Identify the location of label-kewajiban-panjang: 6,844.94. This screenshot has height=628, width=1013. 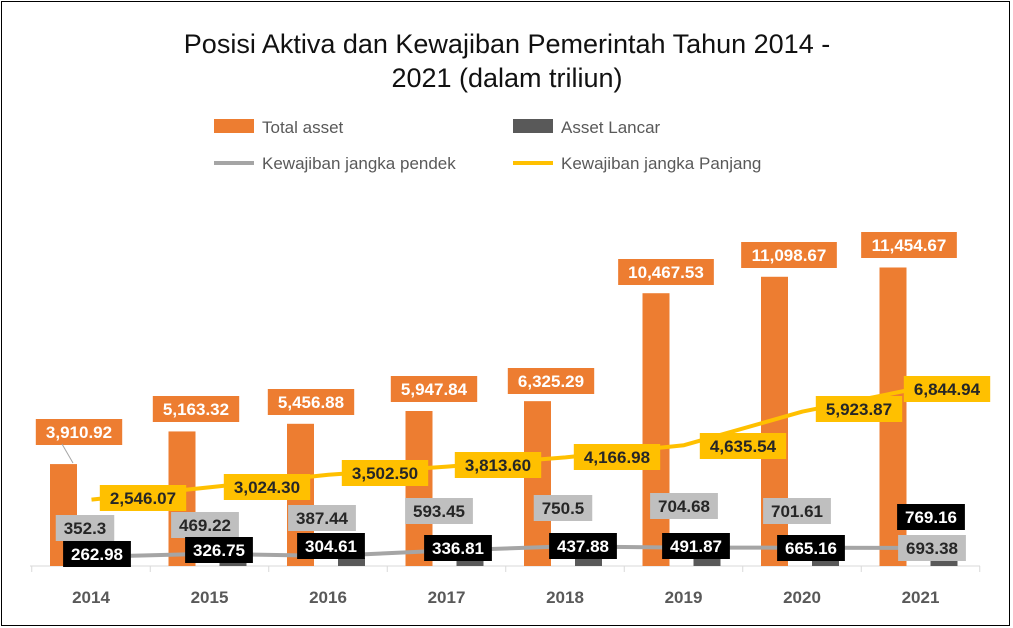
(947, 389).